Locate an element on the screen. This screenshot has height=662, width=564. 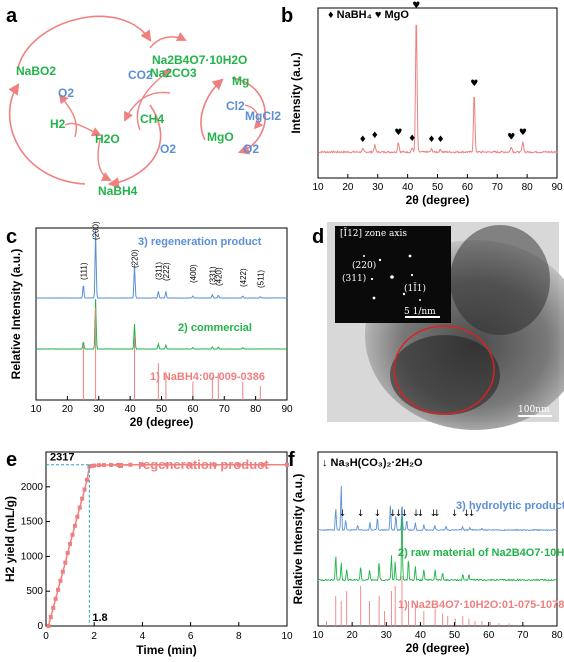
e-xtick-label: 2 is located at coordinates (94, 636).